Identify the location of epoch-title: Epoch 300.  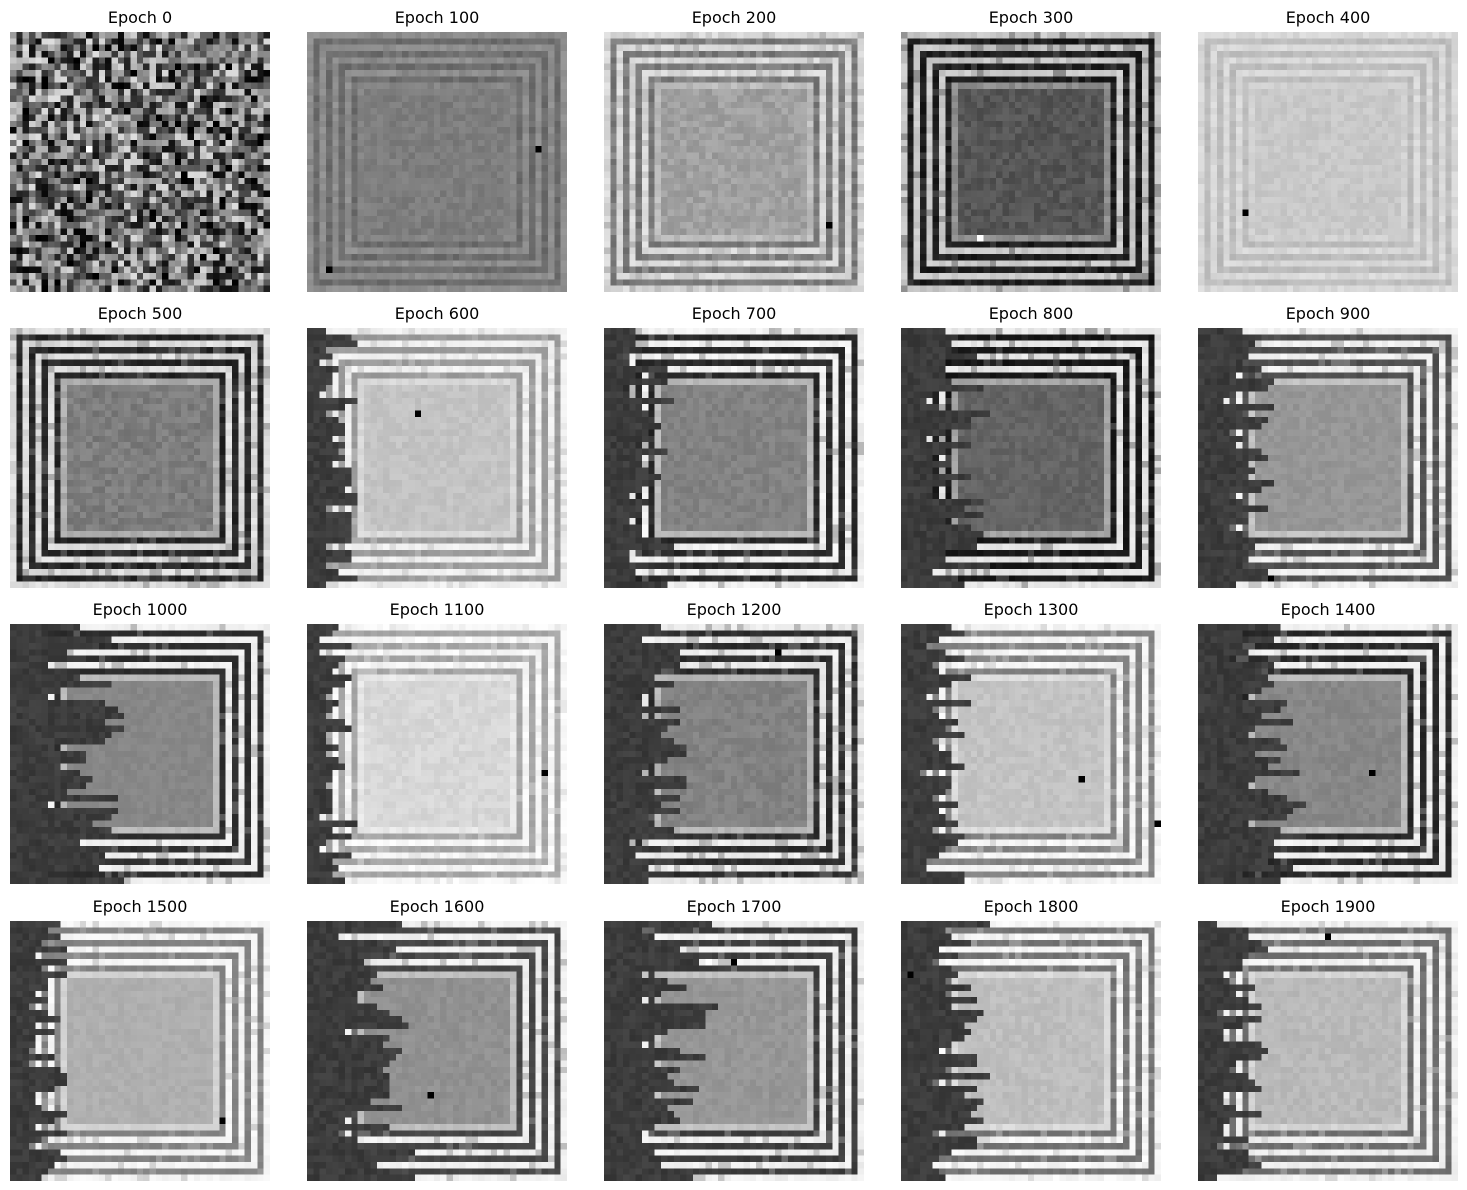
(1031, 17).